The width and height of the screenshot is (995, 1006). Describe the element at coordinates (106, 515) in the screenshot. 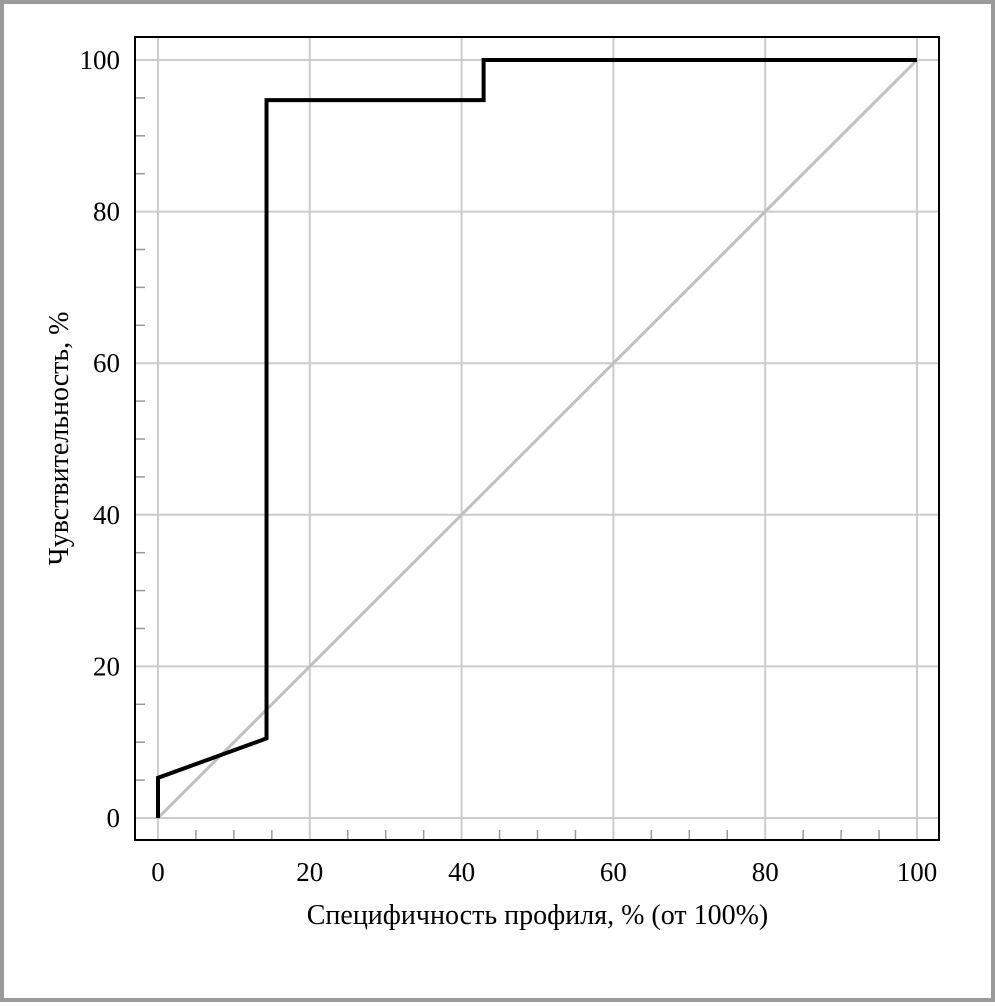

I see `y-tick-label: 40` at that location.